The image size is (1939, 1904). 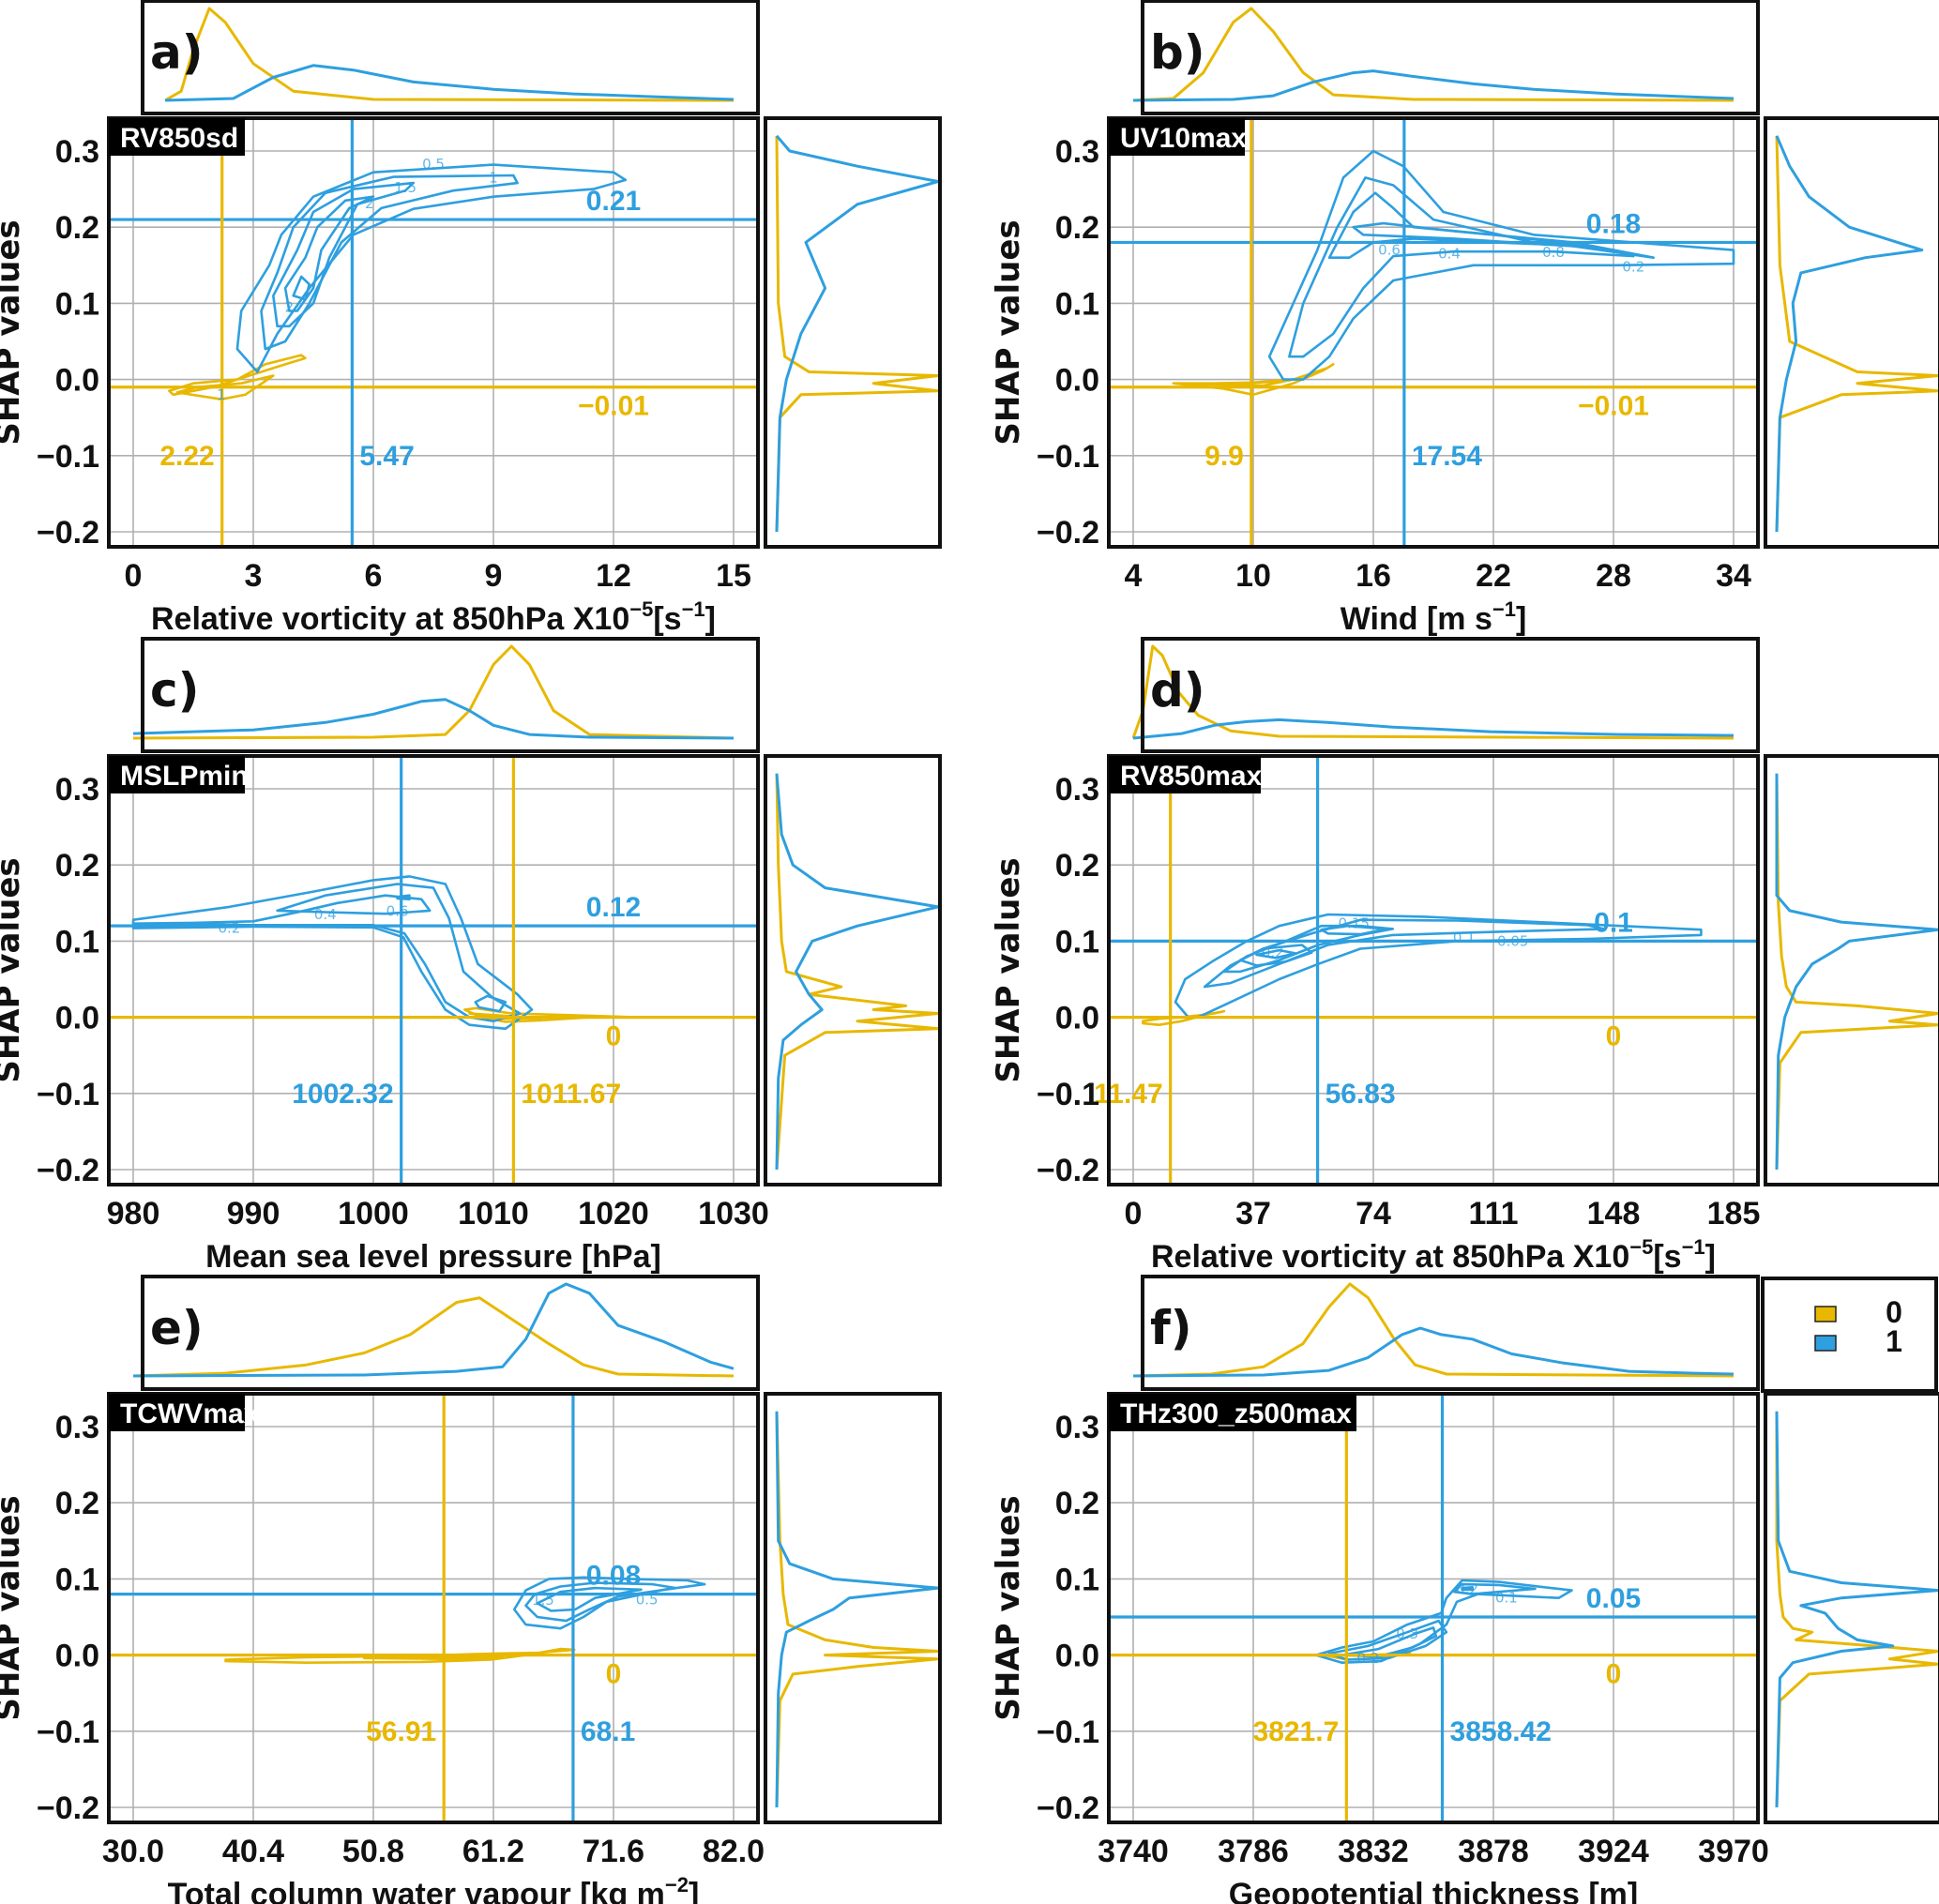 What do you see at coordinates (1667, 1257) in the screenshot?
I see `x-label-text: [s` at bounding box center [1667, 1257].